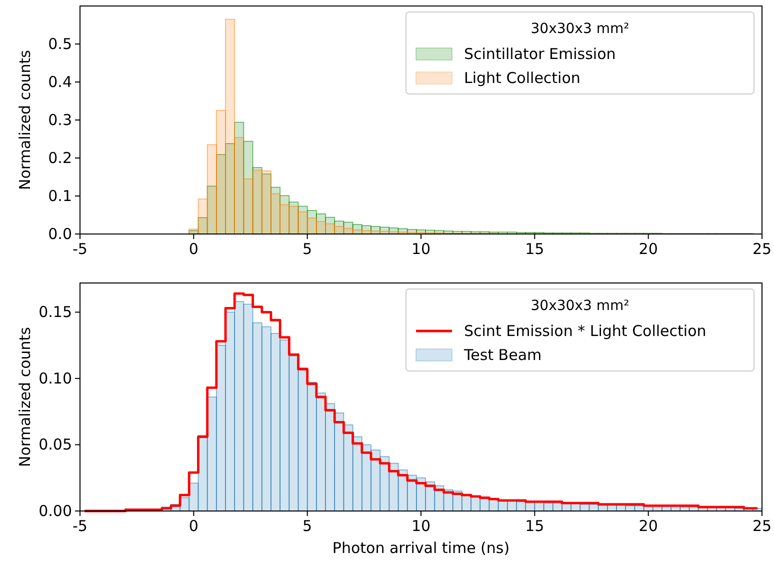  Describe the element at coordinates (60, 158) in the screenshot. I see `y-tick-label: 0.2` at that location.